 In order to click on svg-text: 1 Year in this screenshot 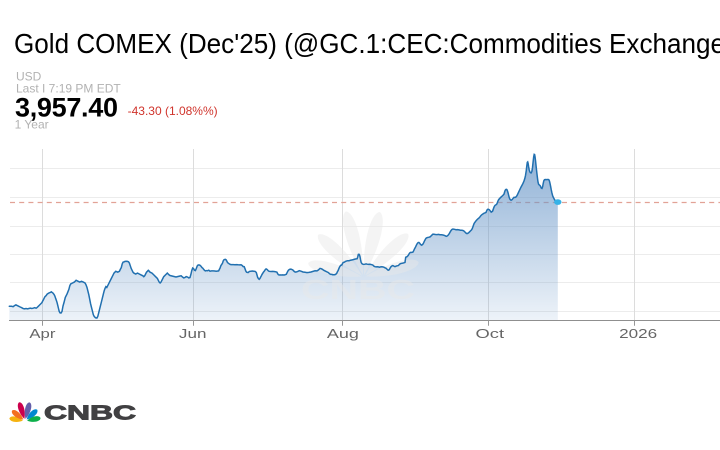, I will do `click(32, 124)`.